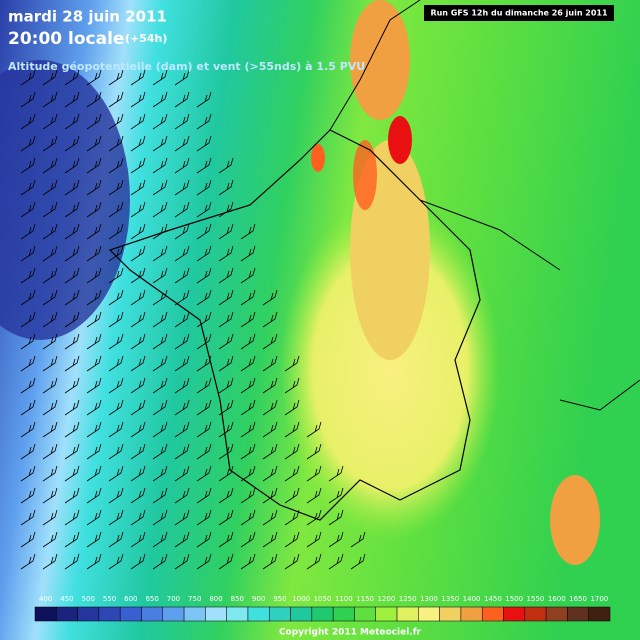 This screenshot has height=640, width=640. What do you see at coordinates (323, 599) in the screenshot?
I see `legend-label: 1050` at bounding box center [323, 599].